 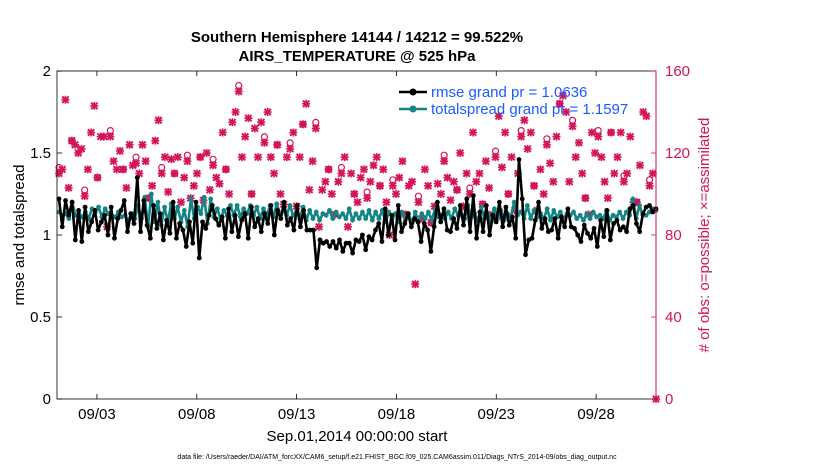 What do you see at coordinates (704, 235) in the screenshot?
I see `y-axis-right-label: # of obs: o=possible; ×=assimilated` at bounding box center [704, 235].